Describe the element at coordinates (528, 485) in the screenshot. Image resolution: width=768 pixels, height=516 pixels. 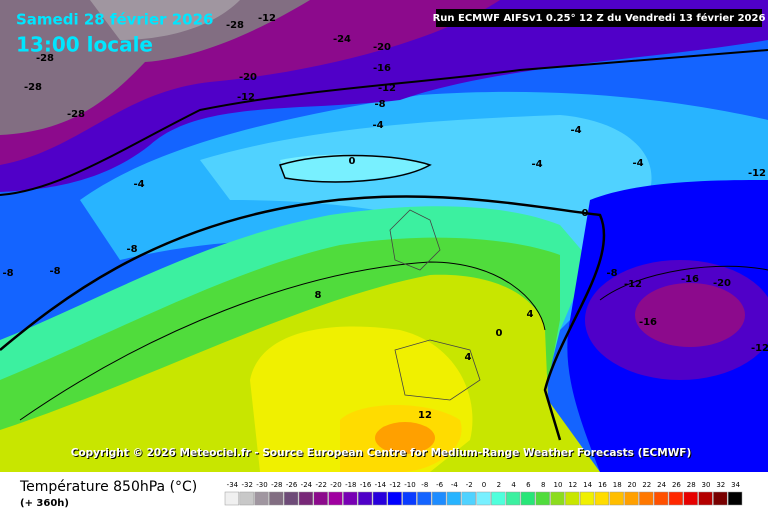
I see `scale-label: 6` at that location.